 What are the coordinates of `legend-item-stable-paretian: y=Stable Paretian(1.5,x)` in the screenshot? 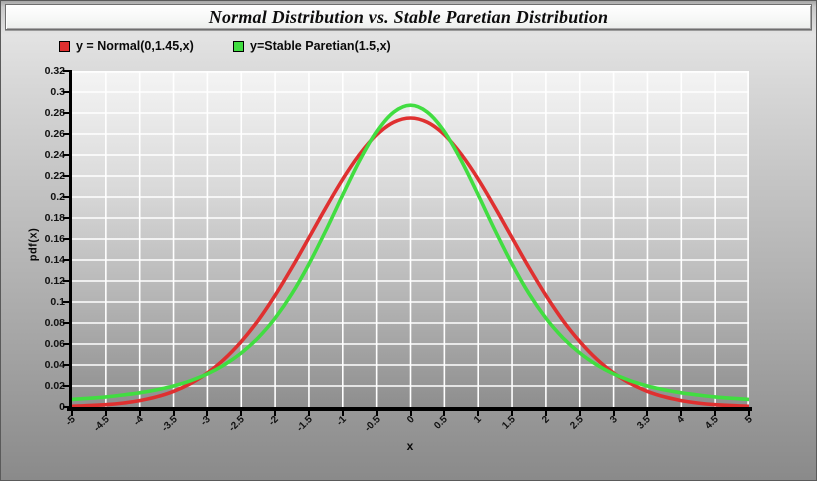 It's located at (312, 46).